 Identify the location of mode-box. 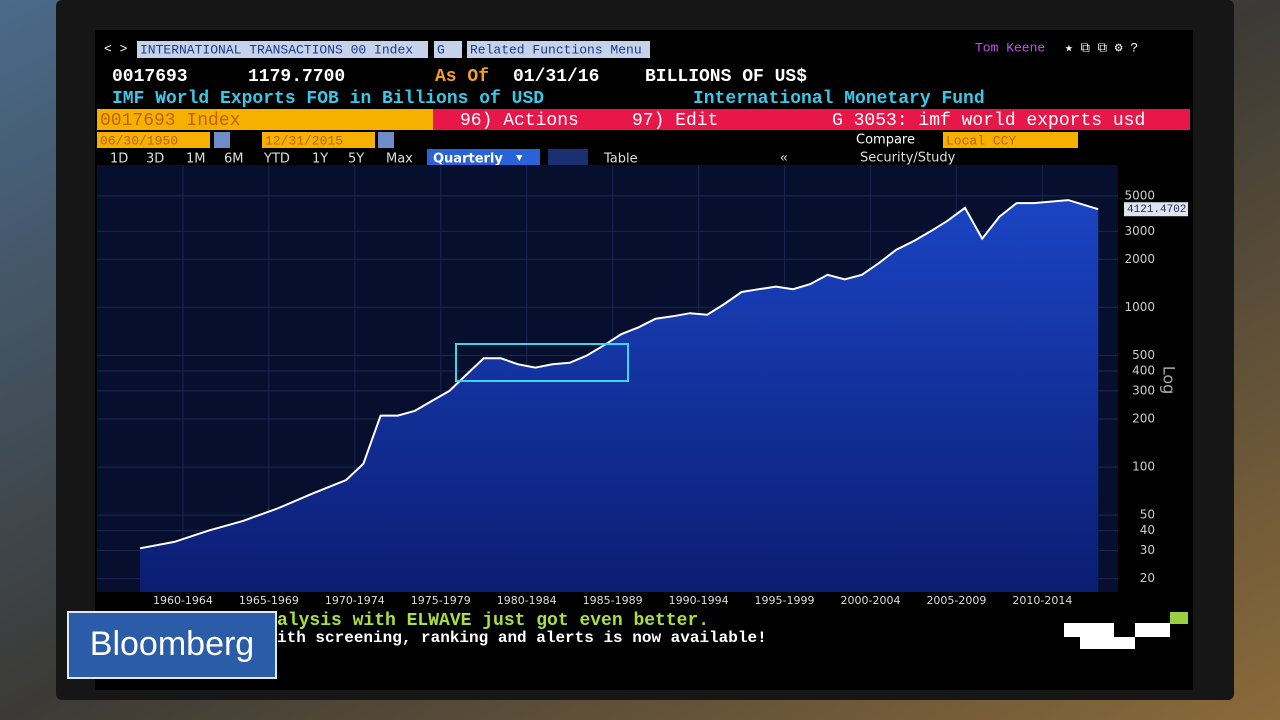
(448, 49).